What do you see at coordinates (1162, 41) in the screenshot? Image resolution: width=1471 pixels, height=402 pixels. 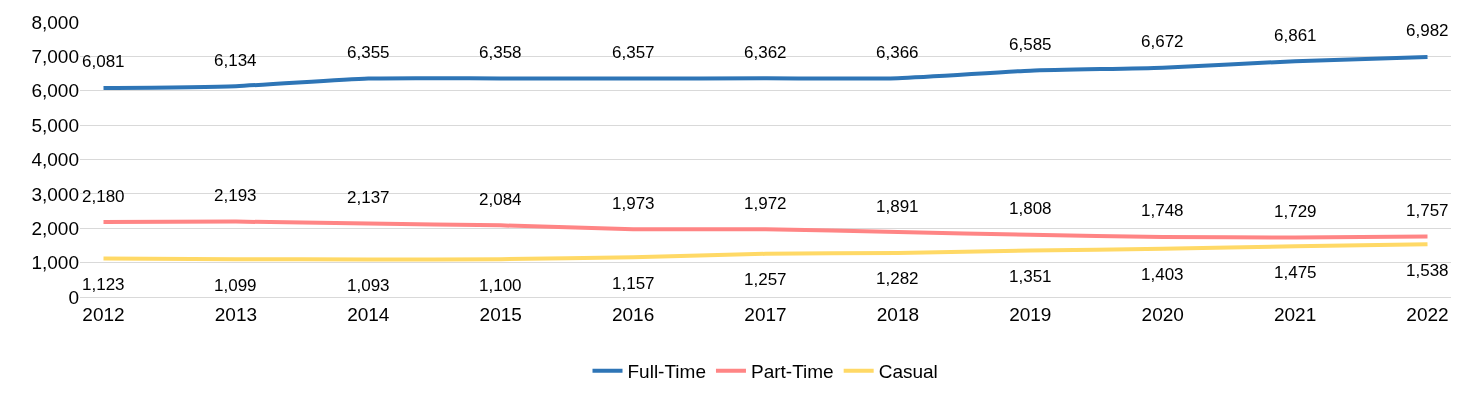 I see `data-label: 6,672` at bounding box center [1162, 41].